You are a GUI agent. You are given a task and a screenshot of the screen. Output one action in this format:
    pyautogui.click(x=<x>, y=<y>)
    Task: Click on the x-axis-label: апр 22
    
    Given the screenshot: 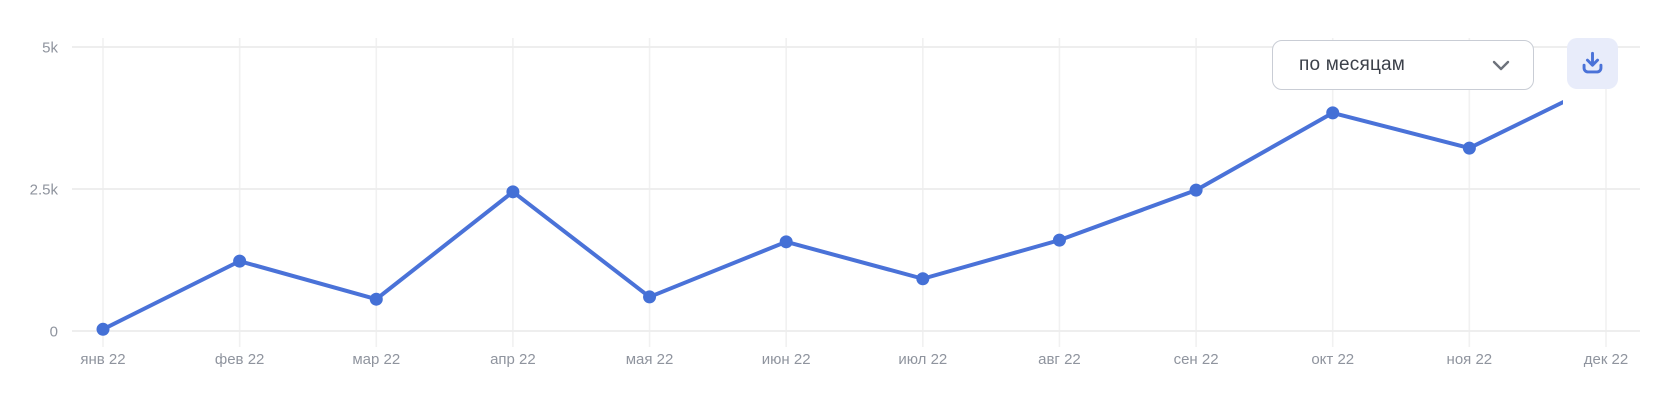 What is the action you would take?
    pyautogui.click(x=513, y=359)
    